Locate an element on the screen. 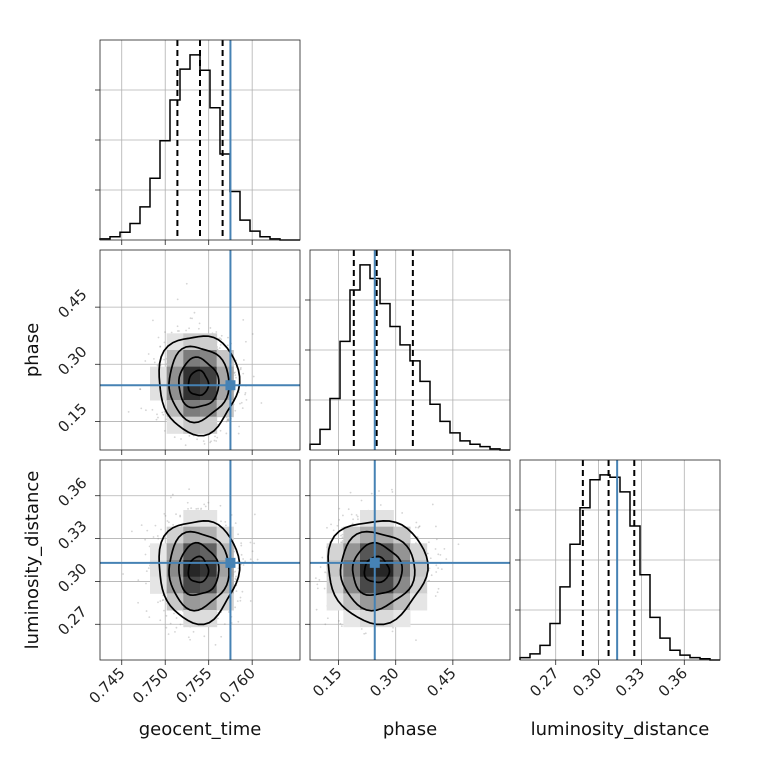  tick-label-x: 0.33 is located at coordinates (630, 682).